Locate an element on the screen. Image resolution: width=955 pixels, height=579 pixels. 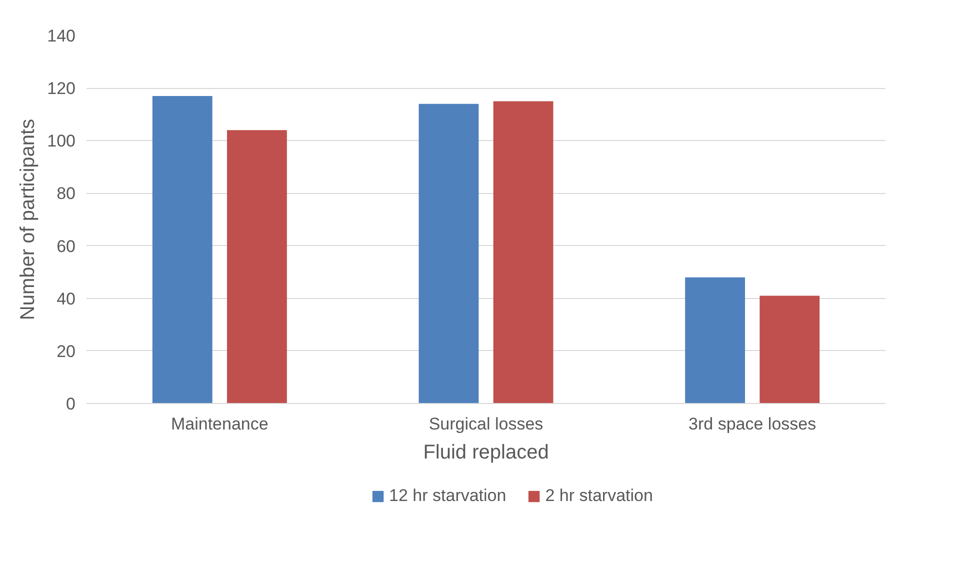
y-tick-label: 80 is located at coordinates (66, 194).